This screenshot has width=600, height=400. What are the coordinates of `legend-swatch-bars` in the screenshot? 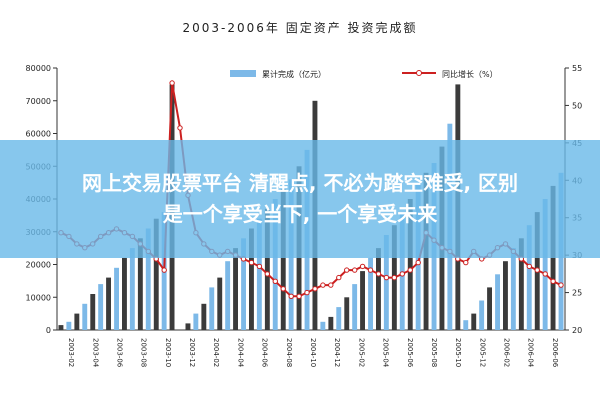 It's located at (243, 73).